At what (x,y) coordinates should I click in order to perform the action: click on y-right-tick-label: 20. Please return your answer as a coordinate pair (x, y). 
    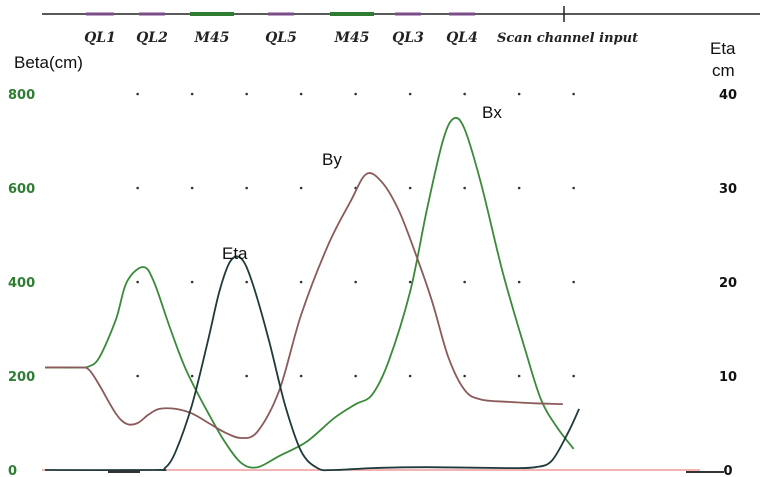
    Looking at the image, I should click on (728, 283).